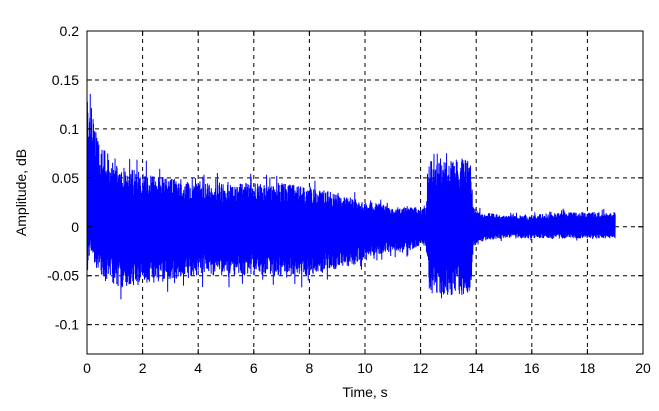  What do you see at coordinates (21, 192) in the screenshot?
I see `y-axis-title: Amplitude, dB` at bounding box center [21, 192].